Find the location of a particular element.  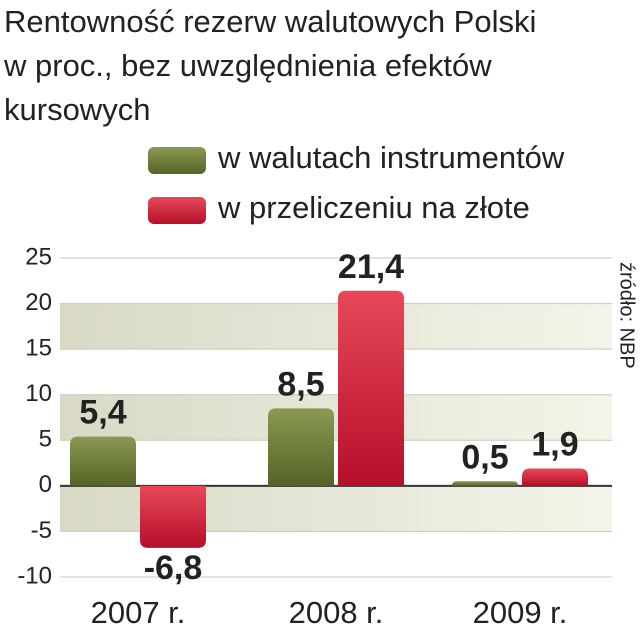

x-tick-label: 2008 r. is located at coordinates (336, 612).